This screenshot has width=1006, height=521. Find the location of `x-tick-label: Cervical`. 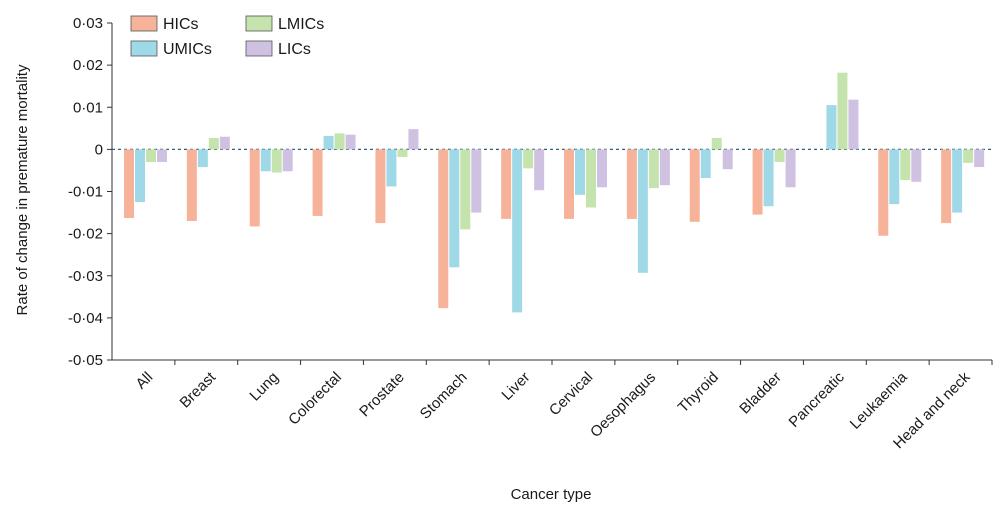

x-tick-label: Cervical is located at coordinates (571, 394).